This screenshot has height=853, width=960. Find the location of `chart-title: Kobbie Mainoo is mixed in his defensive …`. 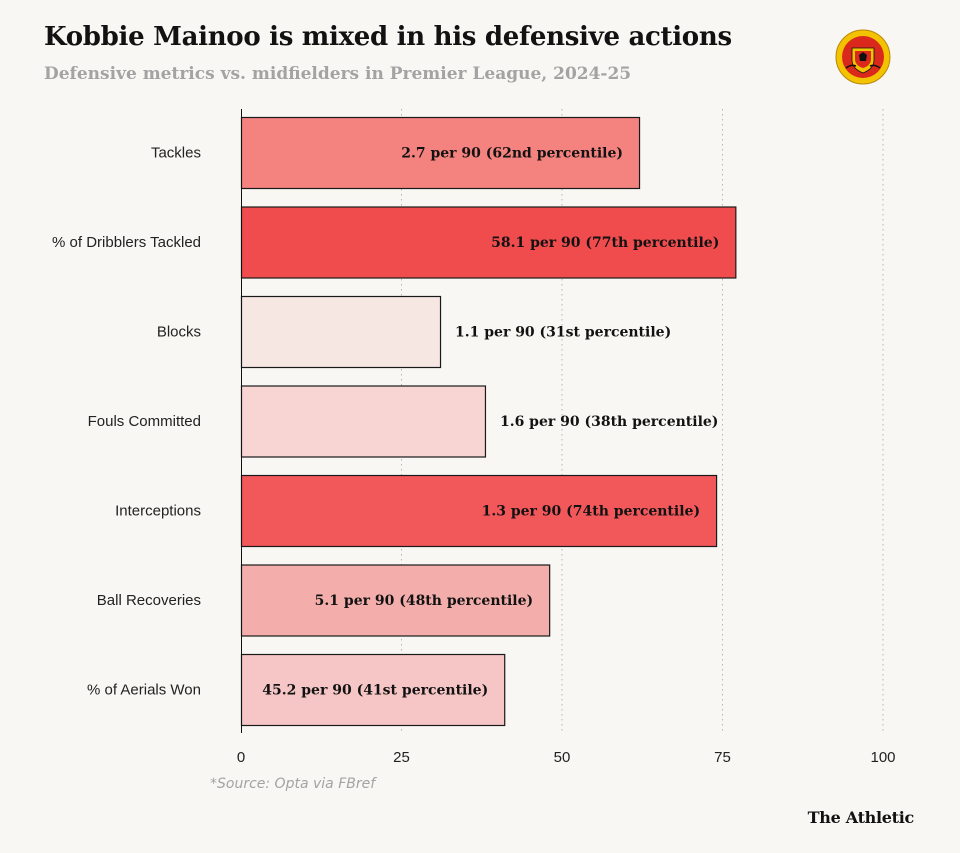

chart-title: Kobbie Mainoo is mixed in his defensive … is located at coordinates (388, 37).